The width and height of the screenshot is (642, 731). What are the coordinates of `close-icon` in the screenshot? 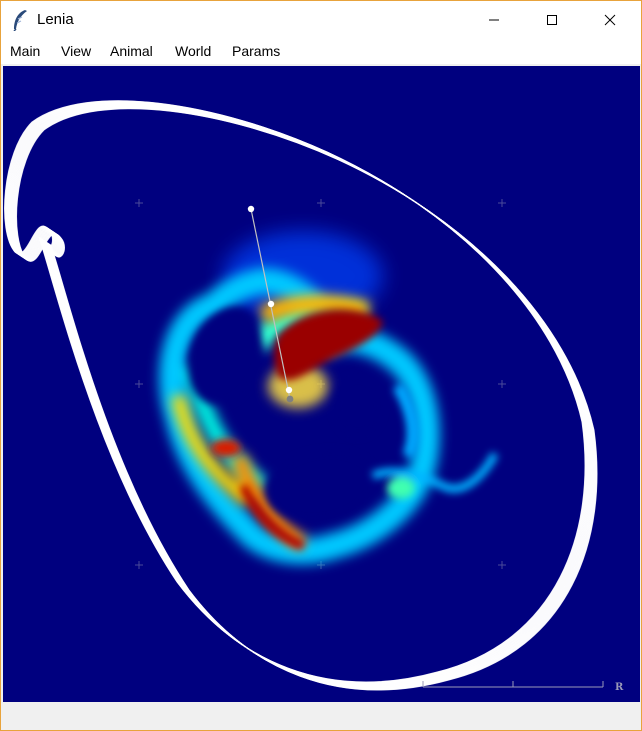 It's located at (610, 20).